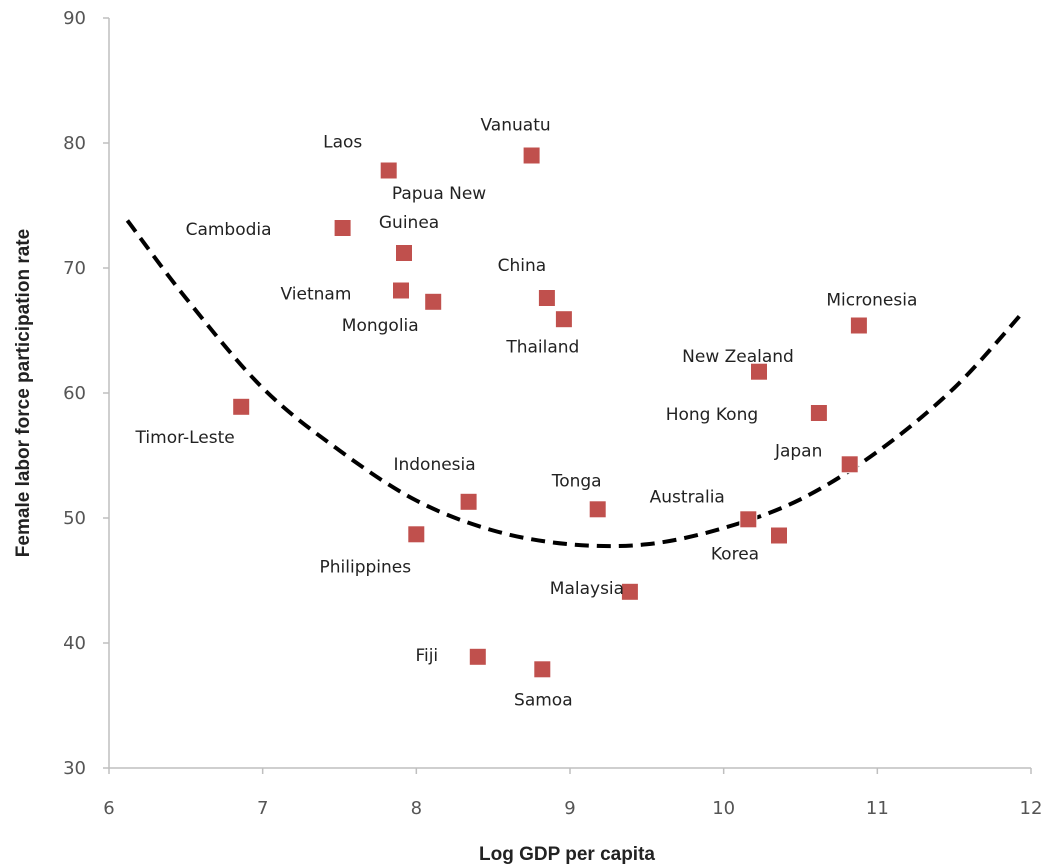 The height and width of the screenshot is (868, 1047). What do you see at coordinates (572, 793) in the screenshot?
I see `x-axis-ticks: 6 7 8 9 10 11 12` at bounding box center [572, 793].